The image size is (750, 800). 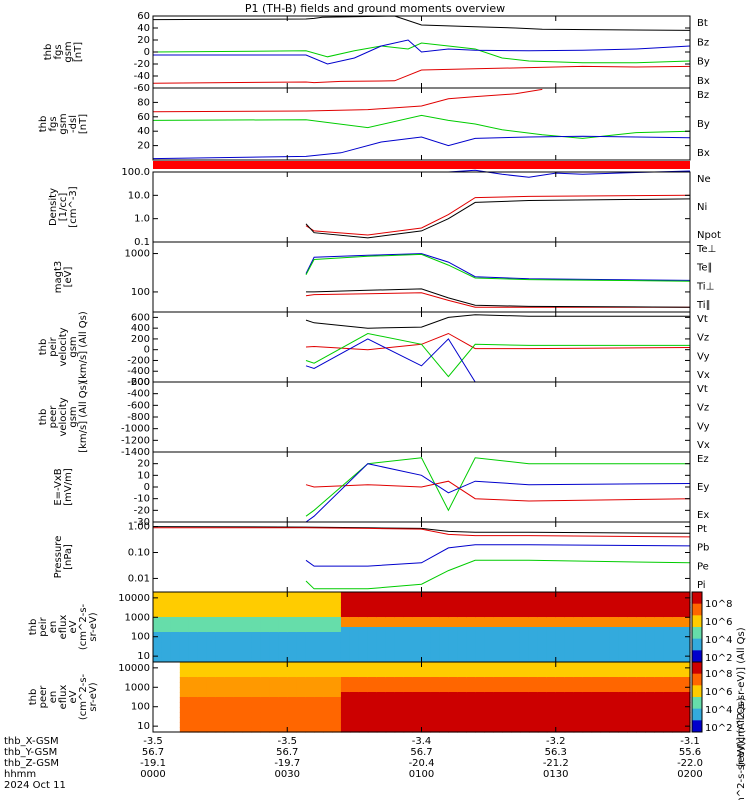 I want to click on y-axis-label: thb peir velocity gsm [km/s] (All Qs), so click(x=63, y=347).